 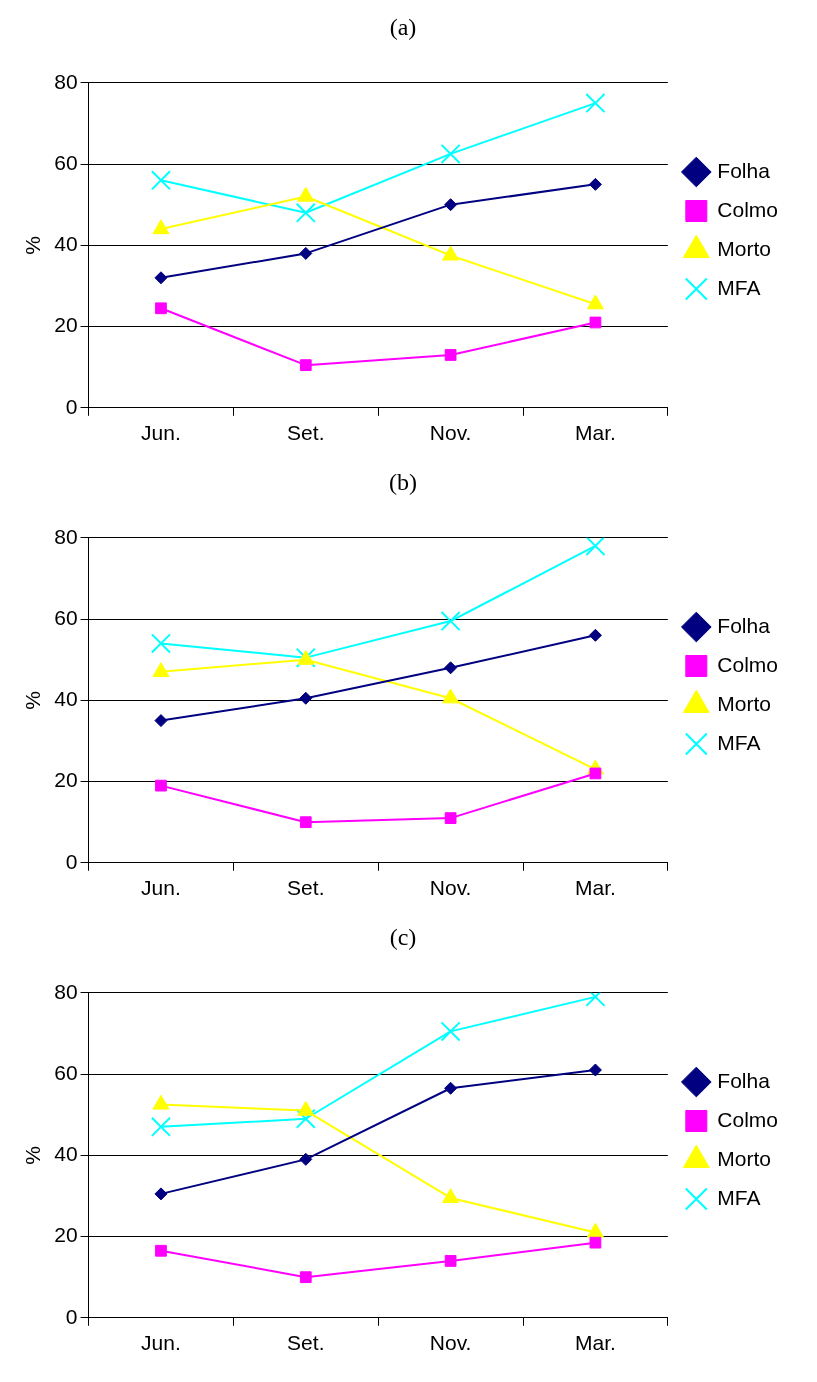 What do you see at coordinates (403, 936) in the screenshot?
I see `chart-title: (c)` at bounding box center [403, 936].